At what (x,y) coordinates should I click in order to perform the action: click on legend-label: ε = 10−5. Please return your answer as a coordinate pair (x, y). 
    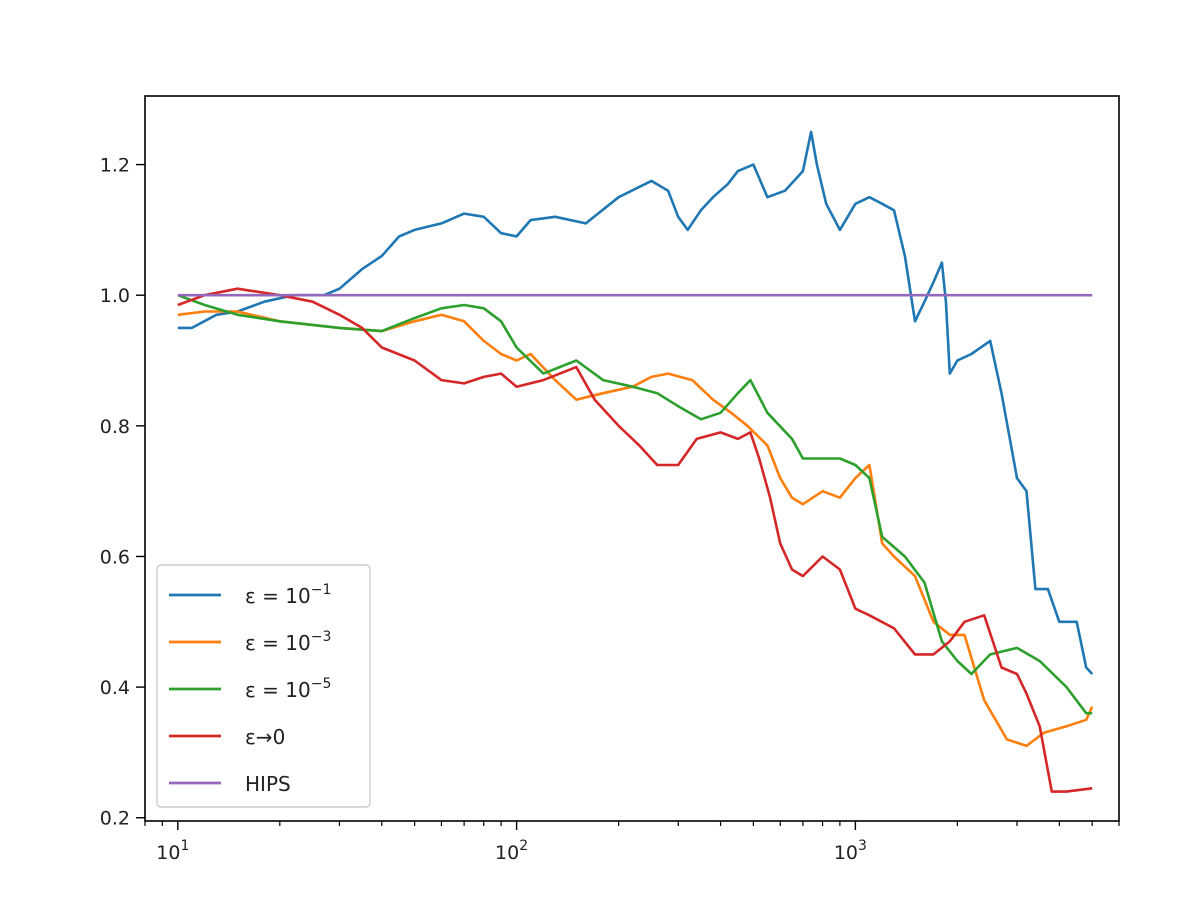
    Looking at the image, I should click on (288, 689).